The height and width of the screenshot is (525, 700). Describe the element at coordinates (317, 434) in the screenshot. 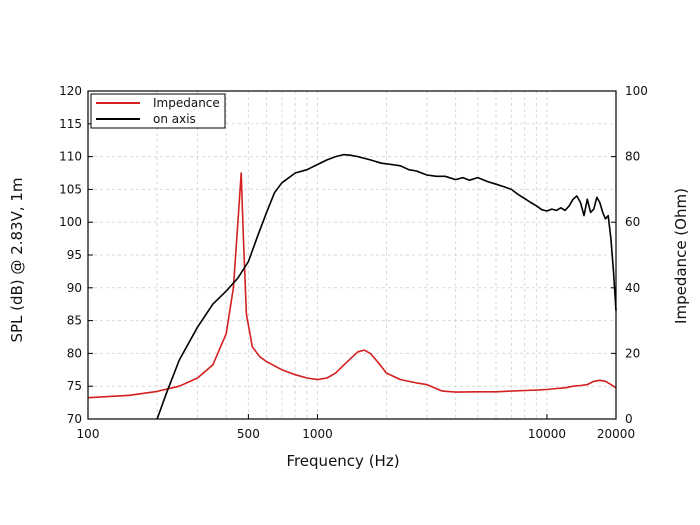

I see `x-tick-label: 1000` at that location.